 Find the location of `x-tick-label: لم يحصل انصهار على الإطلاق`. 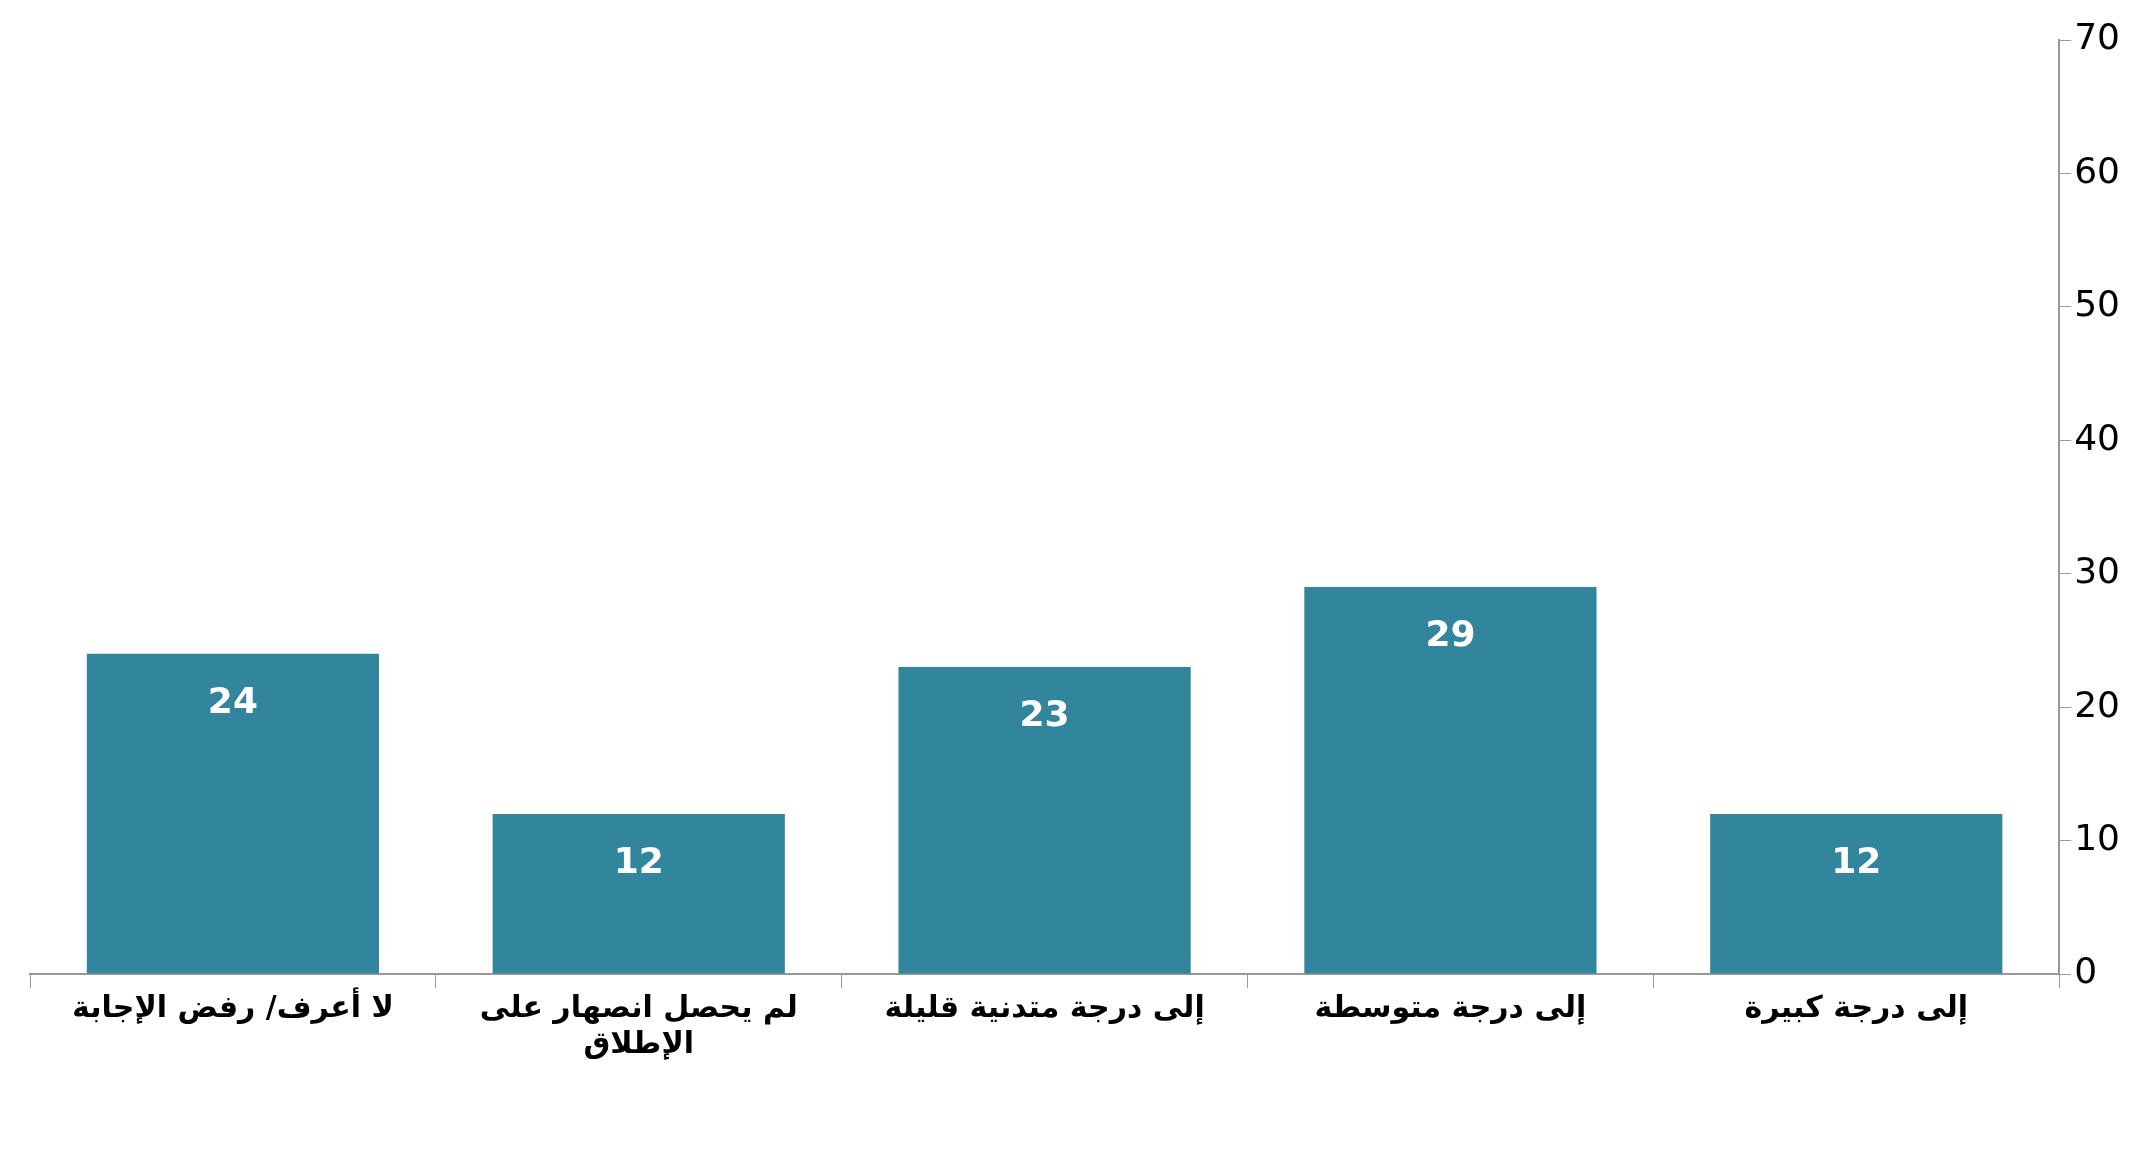

x-tick-label: لم يحصل انصهار على الإطلاق is located at coordinates (638, 1024).